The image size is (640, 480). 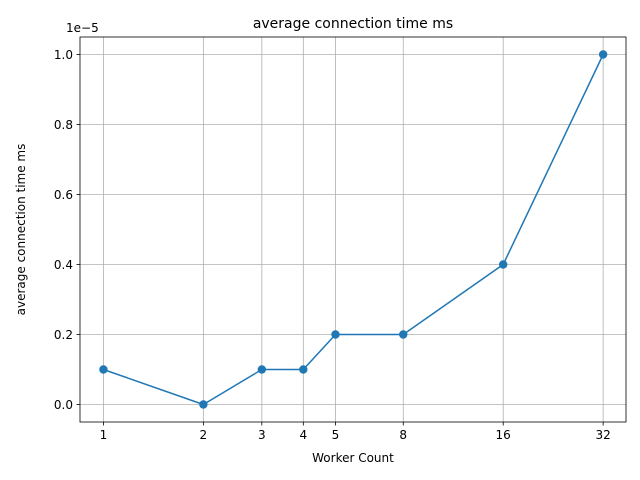 I want to click on chart-title: average connection time ms, so click(x=353, y=24).